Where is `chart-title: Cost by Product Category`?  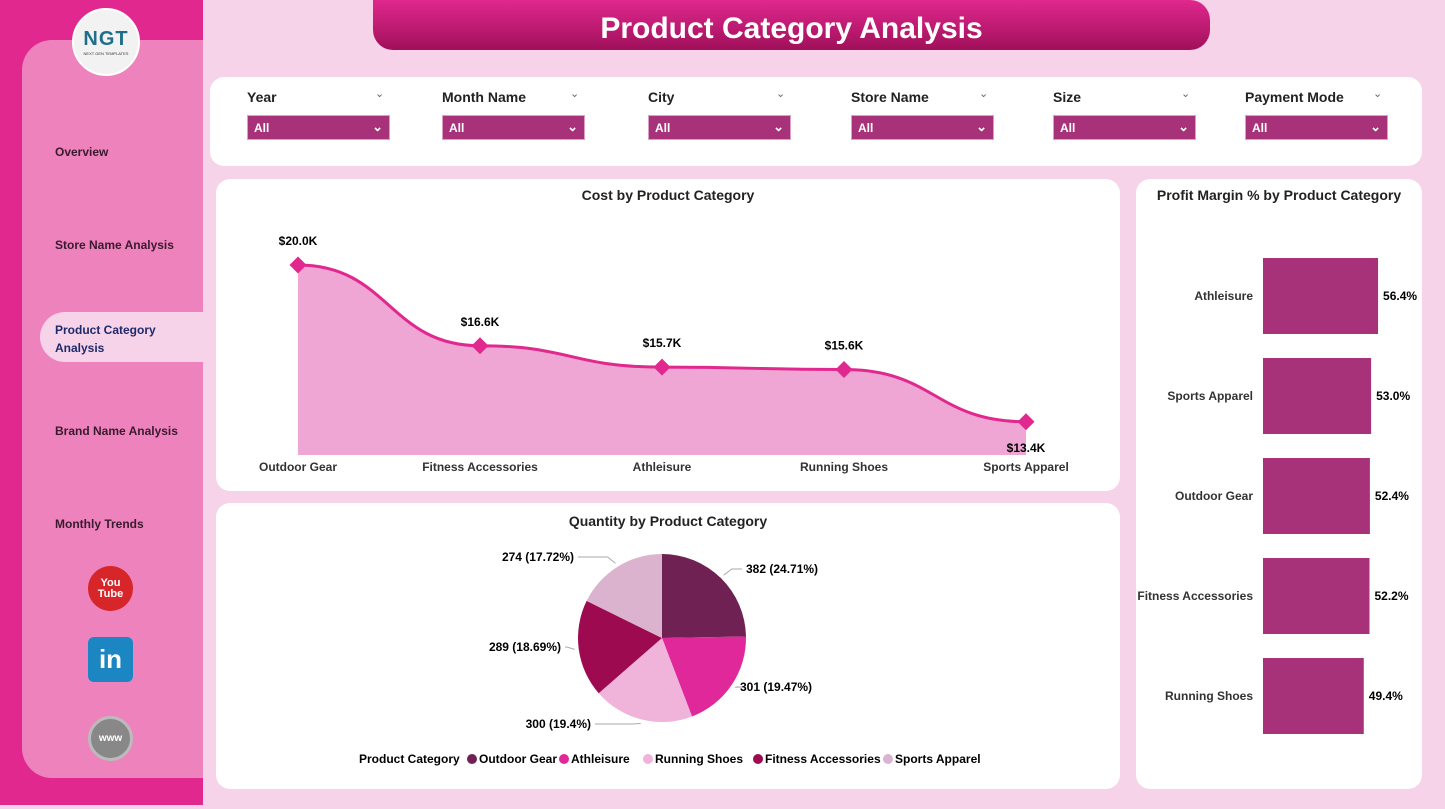 chart-title: Cost by Product Category is located at coordinates (668, 195).